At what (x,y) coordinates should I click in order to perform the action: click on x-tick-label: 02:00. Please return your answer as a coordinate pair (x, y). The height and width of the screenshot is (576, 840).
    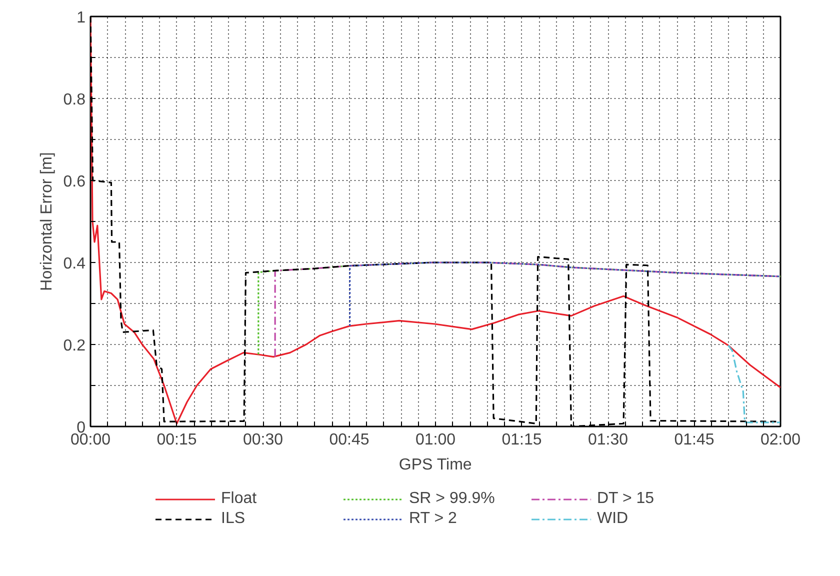
    Looking at the image, I should click on (780, 440).